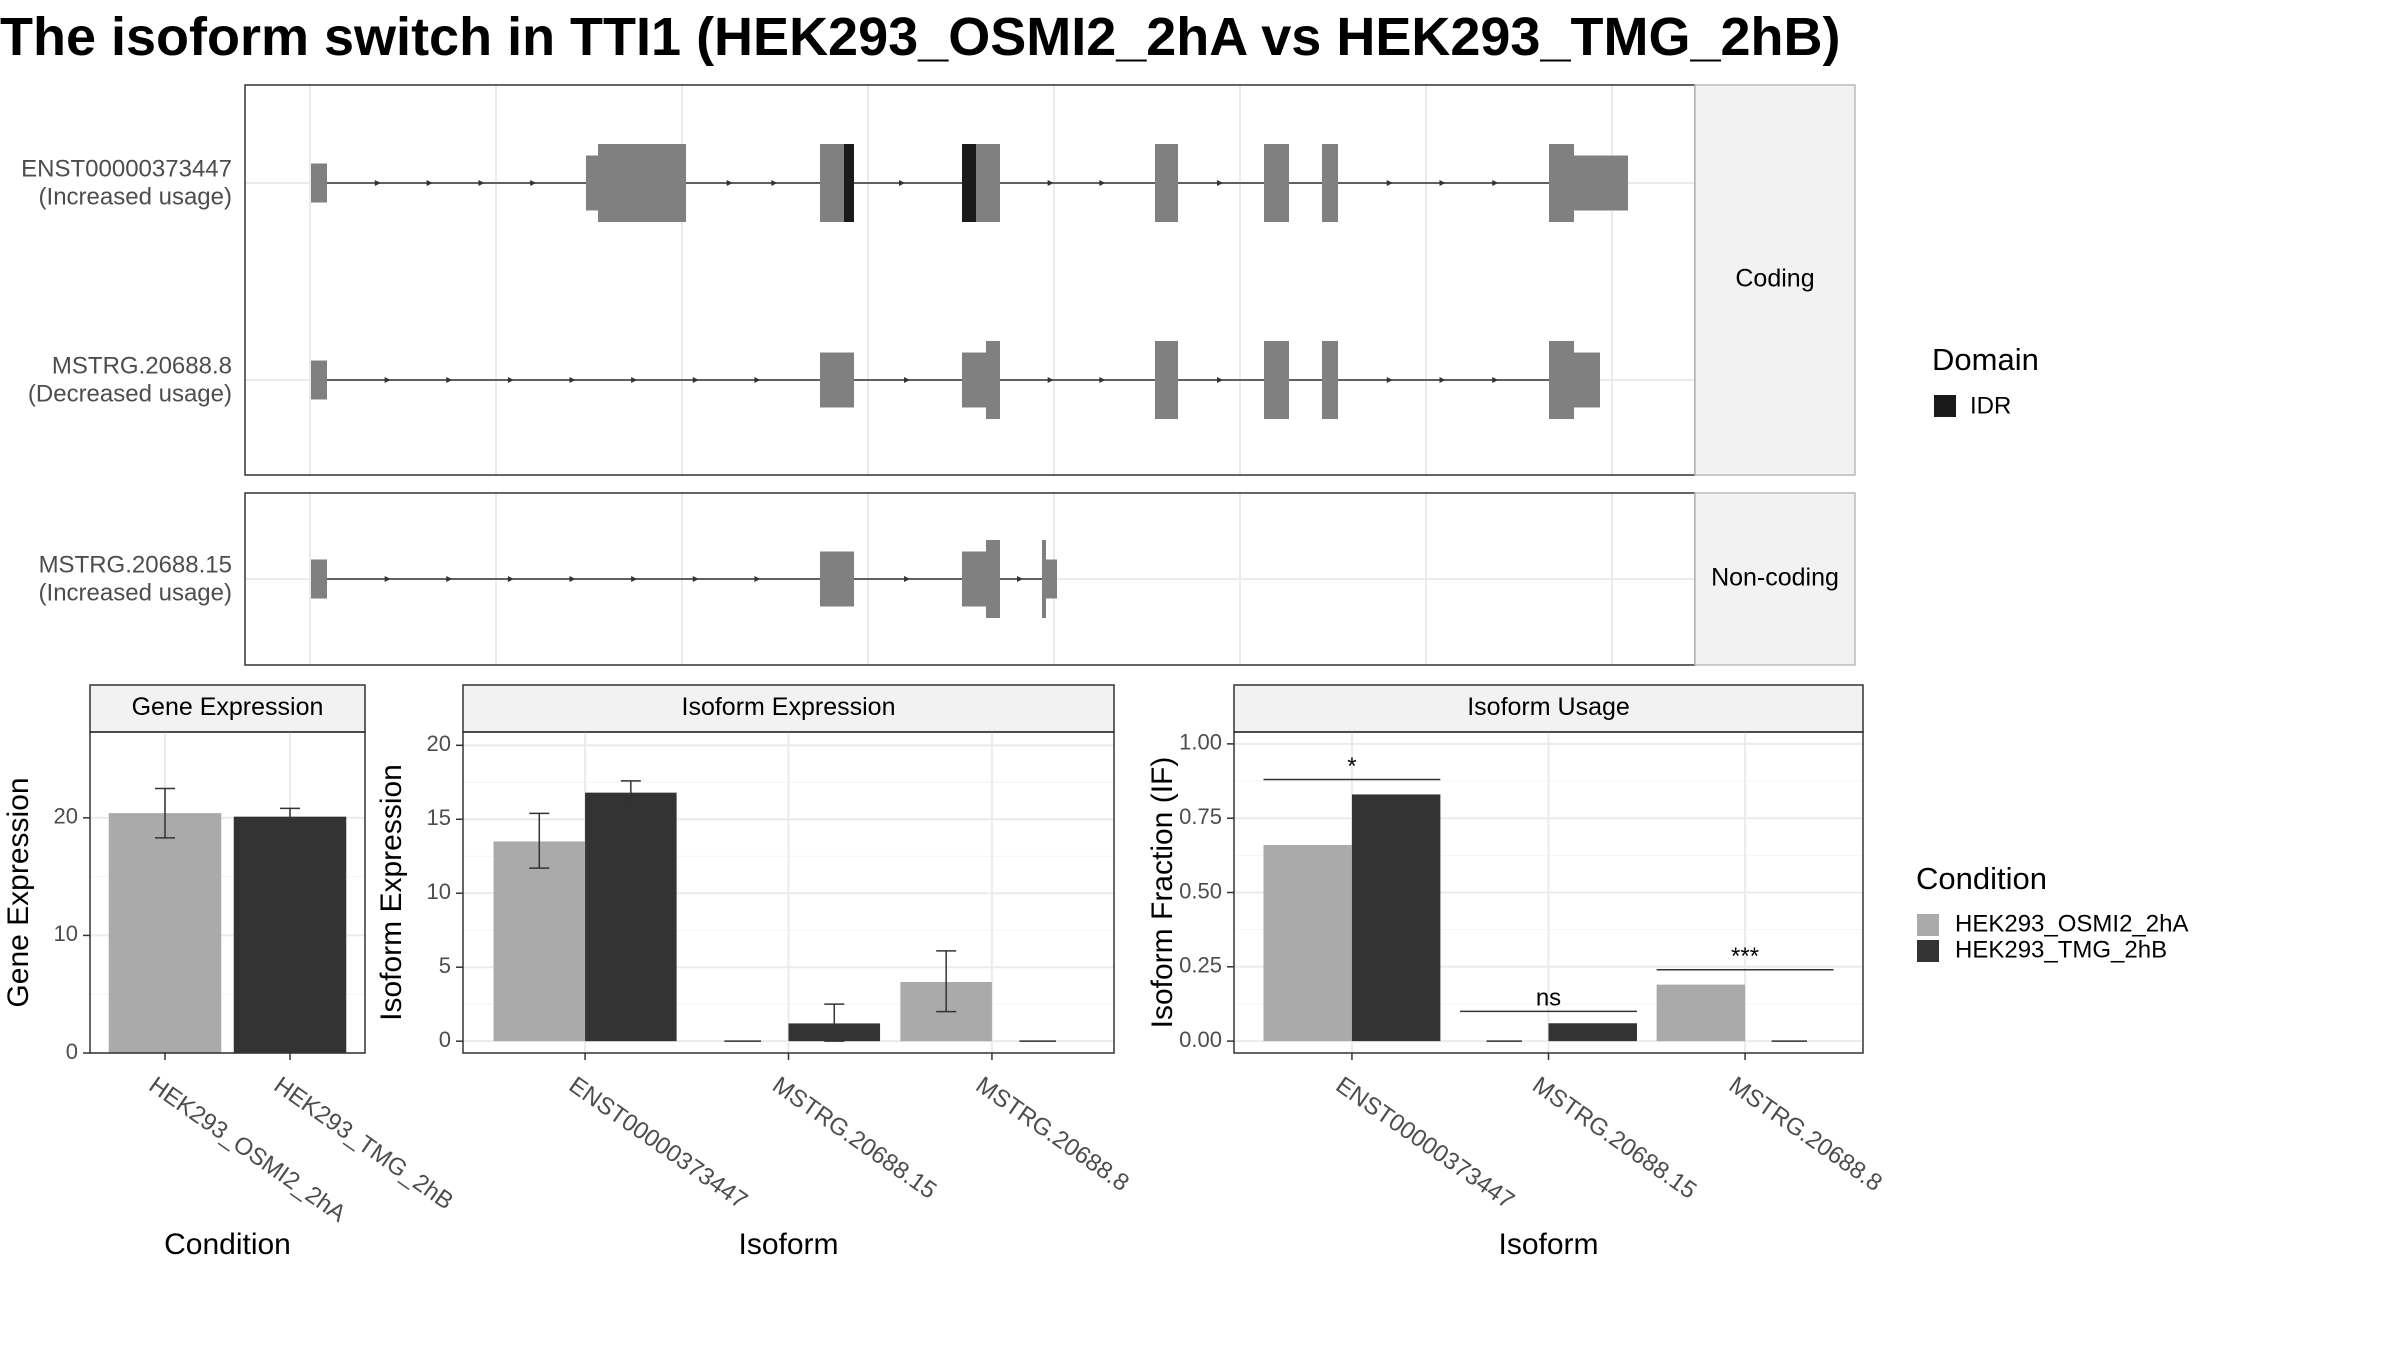  Describe the element at coordinates (142, 365) in the screenshot. I see `isoform-id-label: MSTRG.20688.8` at that location.